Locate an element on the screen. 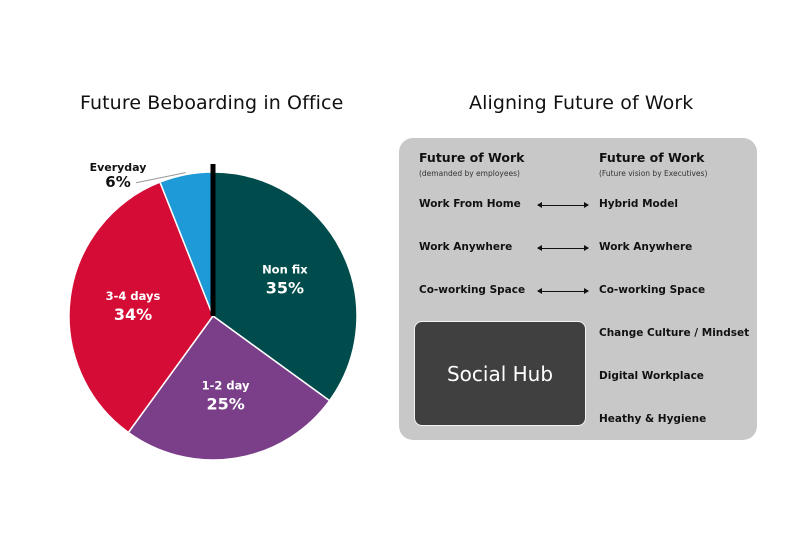 The height and width of the screenshot is (533, 800). executive-item-digital-workplace: Digital Workplace is located at coordinates (651, 376).